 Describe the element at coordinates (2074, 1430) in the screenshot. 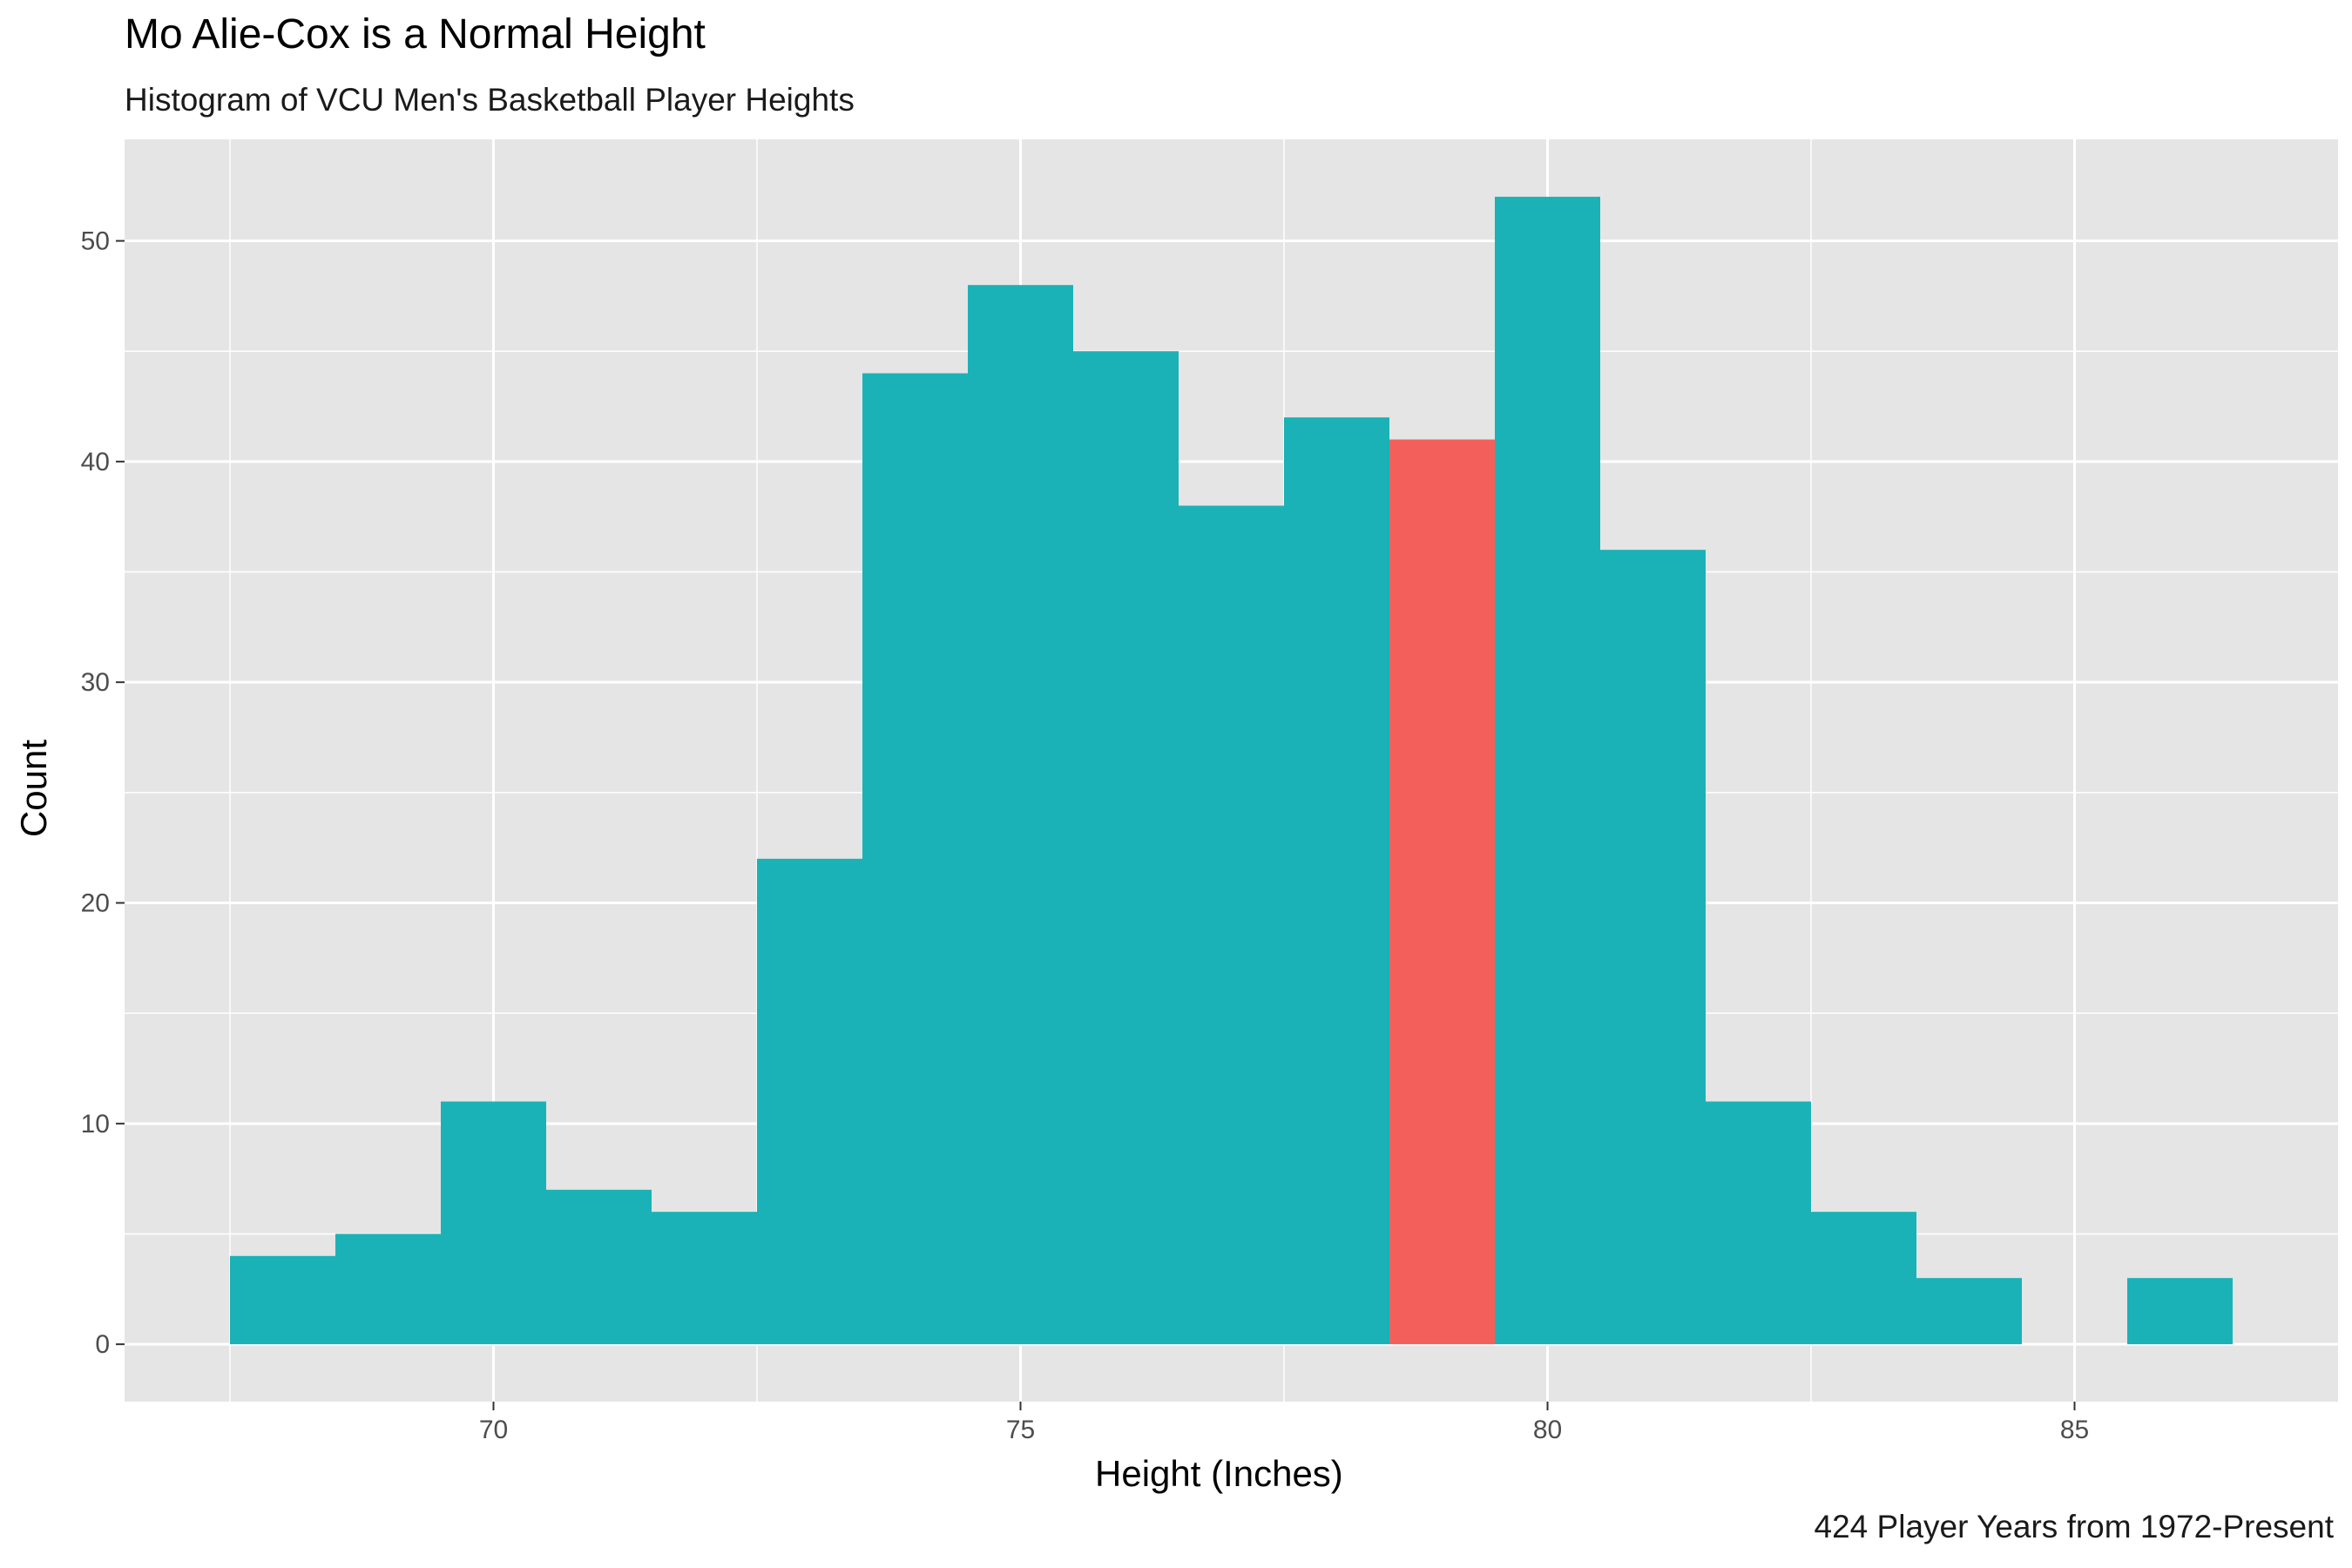

I see `x-tick-label: 85` at that location.